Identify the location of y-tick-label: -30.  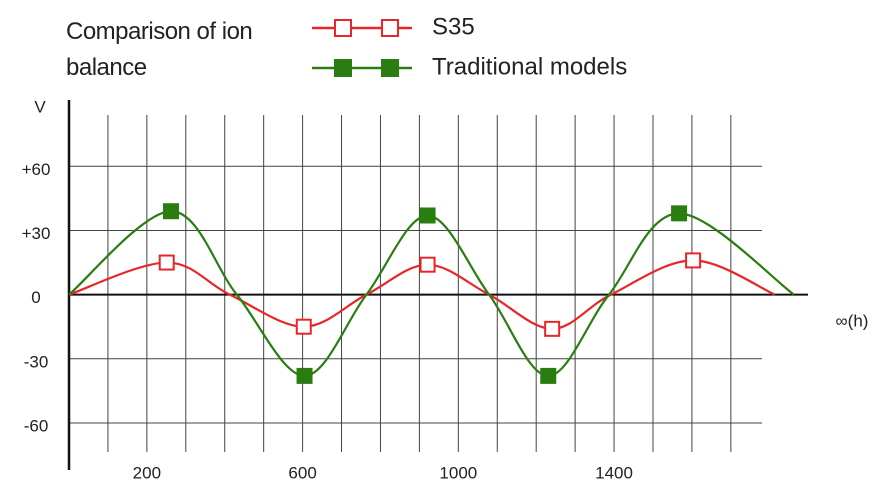
(36, 361).